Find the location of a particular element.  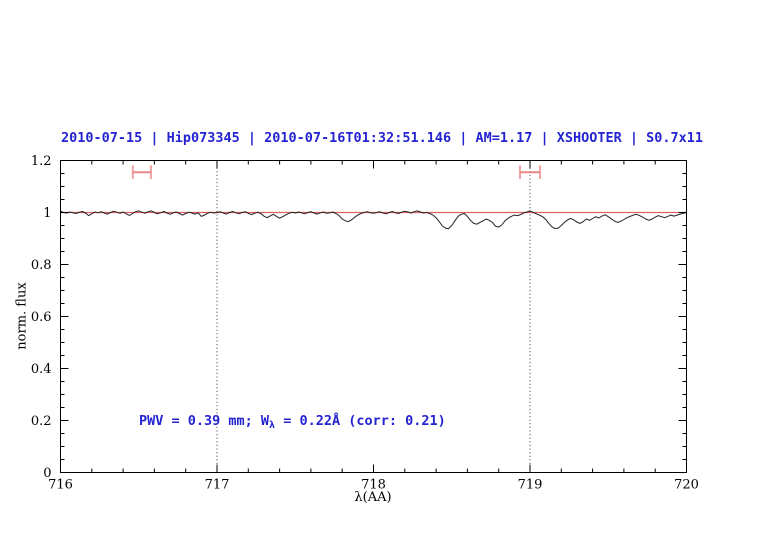

pwv-annotation-prefix: PWV = 0.39 mm; W is located at coordinates (204, 421).